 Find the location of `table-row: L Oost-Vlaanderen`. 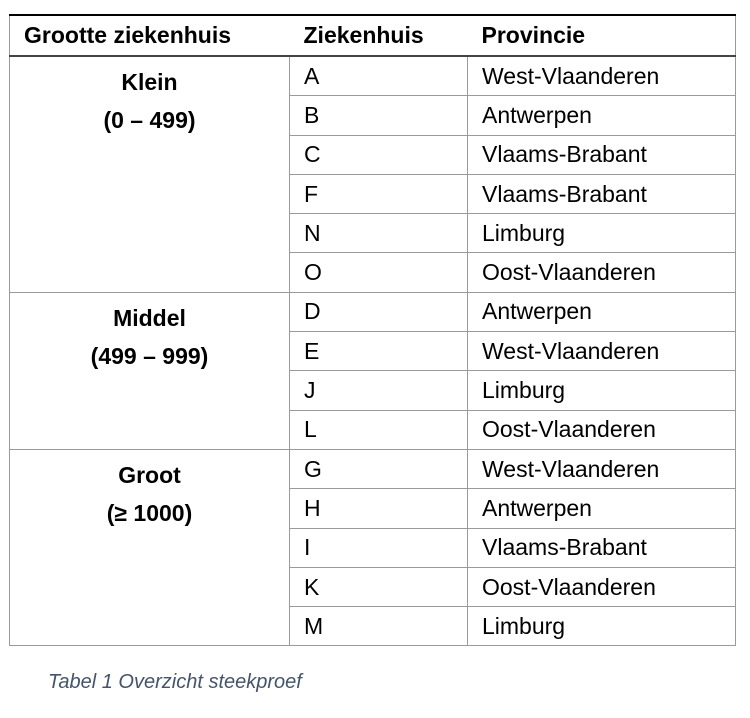

table-row: L Oost-Vlaanderen is located at coordinates (373, 429).